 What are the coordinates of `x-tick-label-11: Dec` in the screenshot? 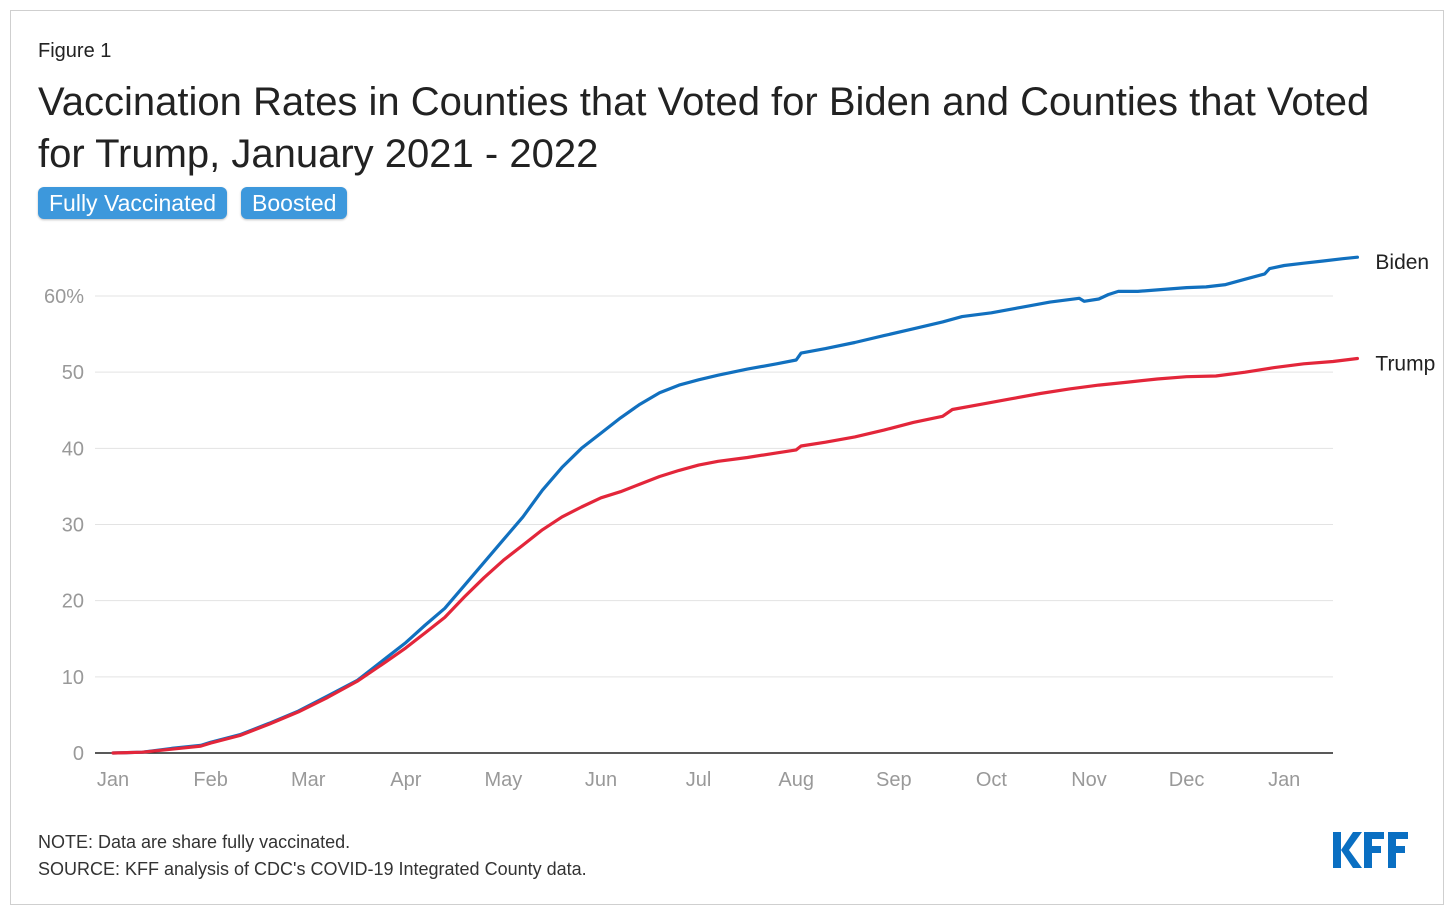 It's located at (1187, 780).